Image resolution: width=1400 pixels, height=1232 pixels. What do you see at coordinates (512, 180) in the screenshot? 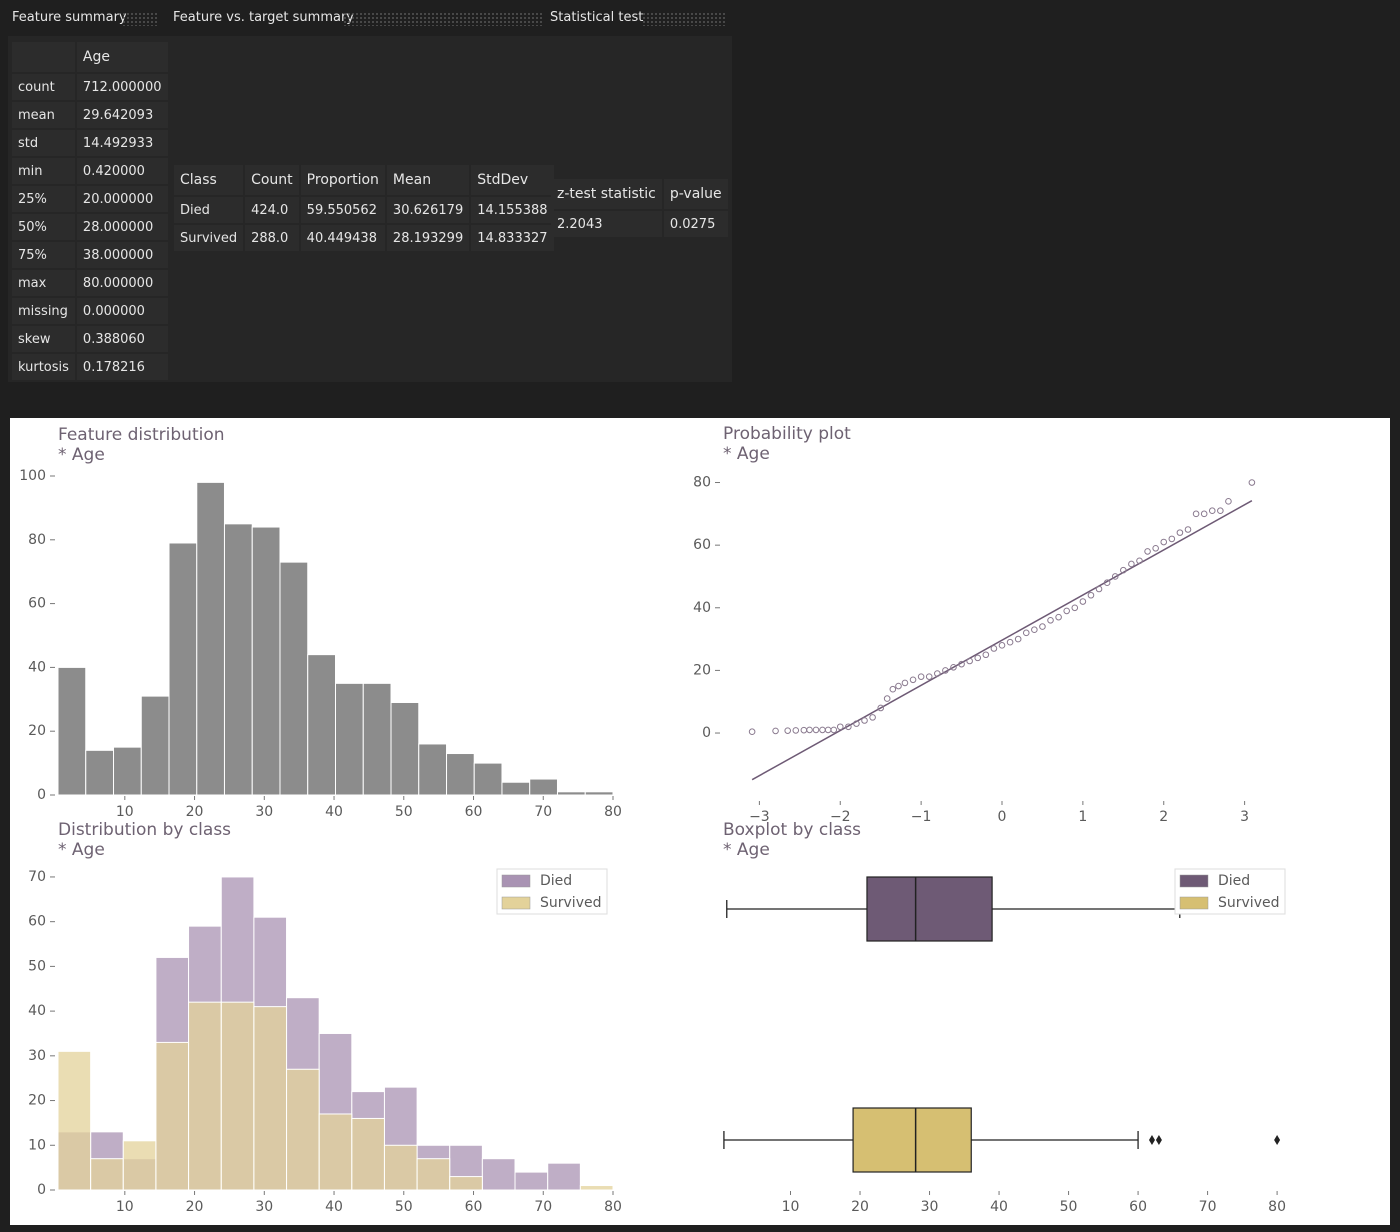
I see `header-cell: StdDev` at bounding box center [512, 180].